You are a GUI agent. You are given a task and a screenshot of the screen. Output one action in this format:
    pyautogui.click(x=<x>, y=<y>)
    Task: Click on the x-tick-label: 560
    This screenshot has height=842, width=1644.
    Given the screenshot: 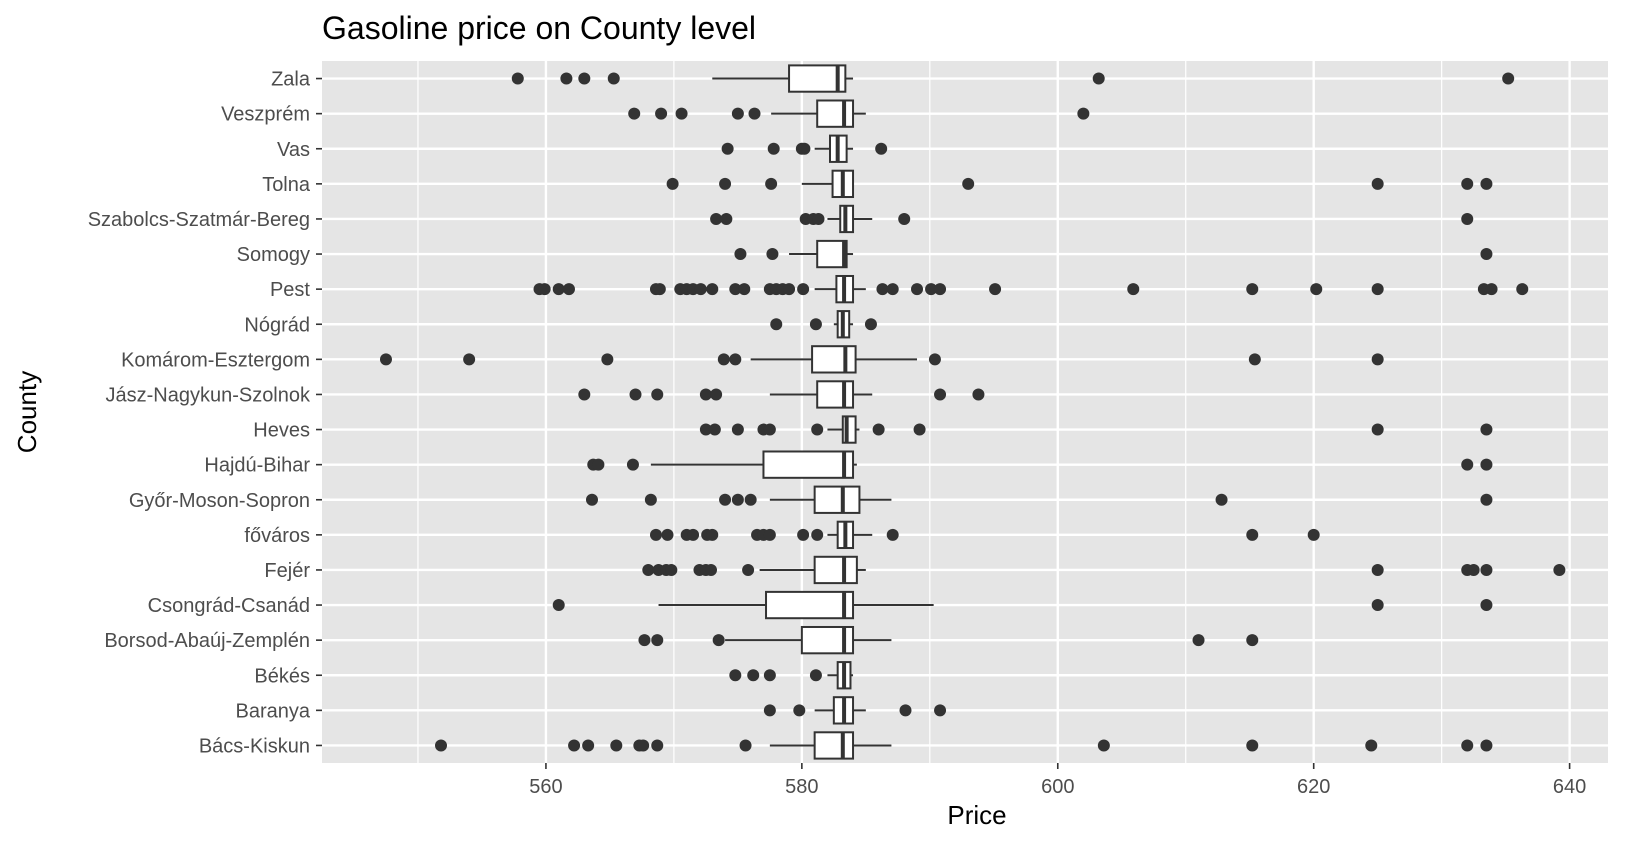 What is the action you would take?
    pyautogui.click(x=545, y=787)
    